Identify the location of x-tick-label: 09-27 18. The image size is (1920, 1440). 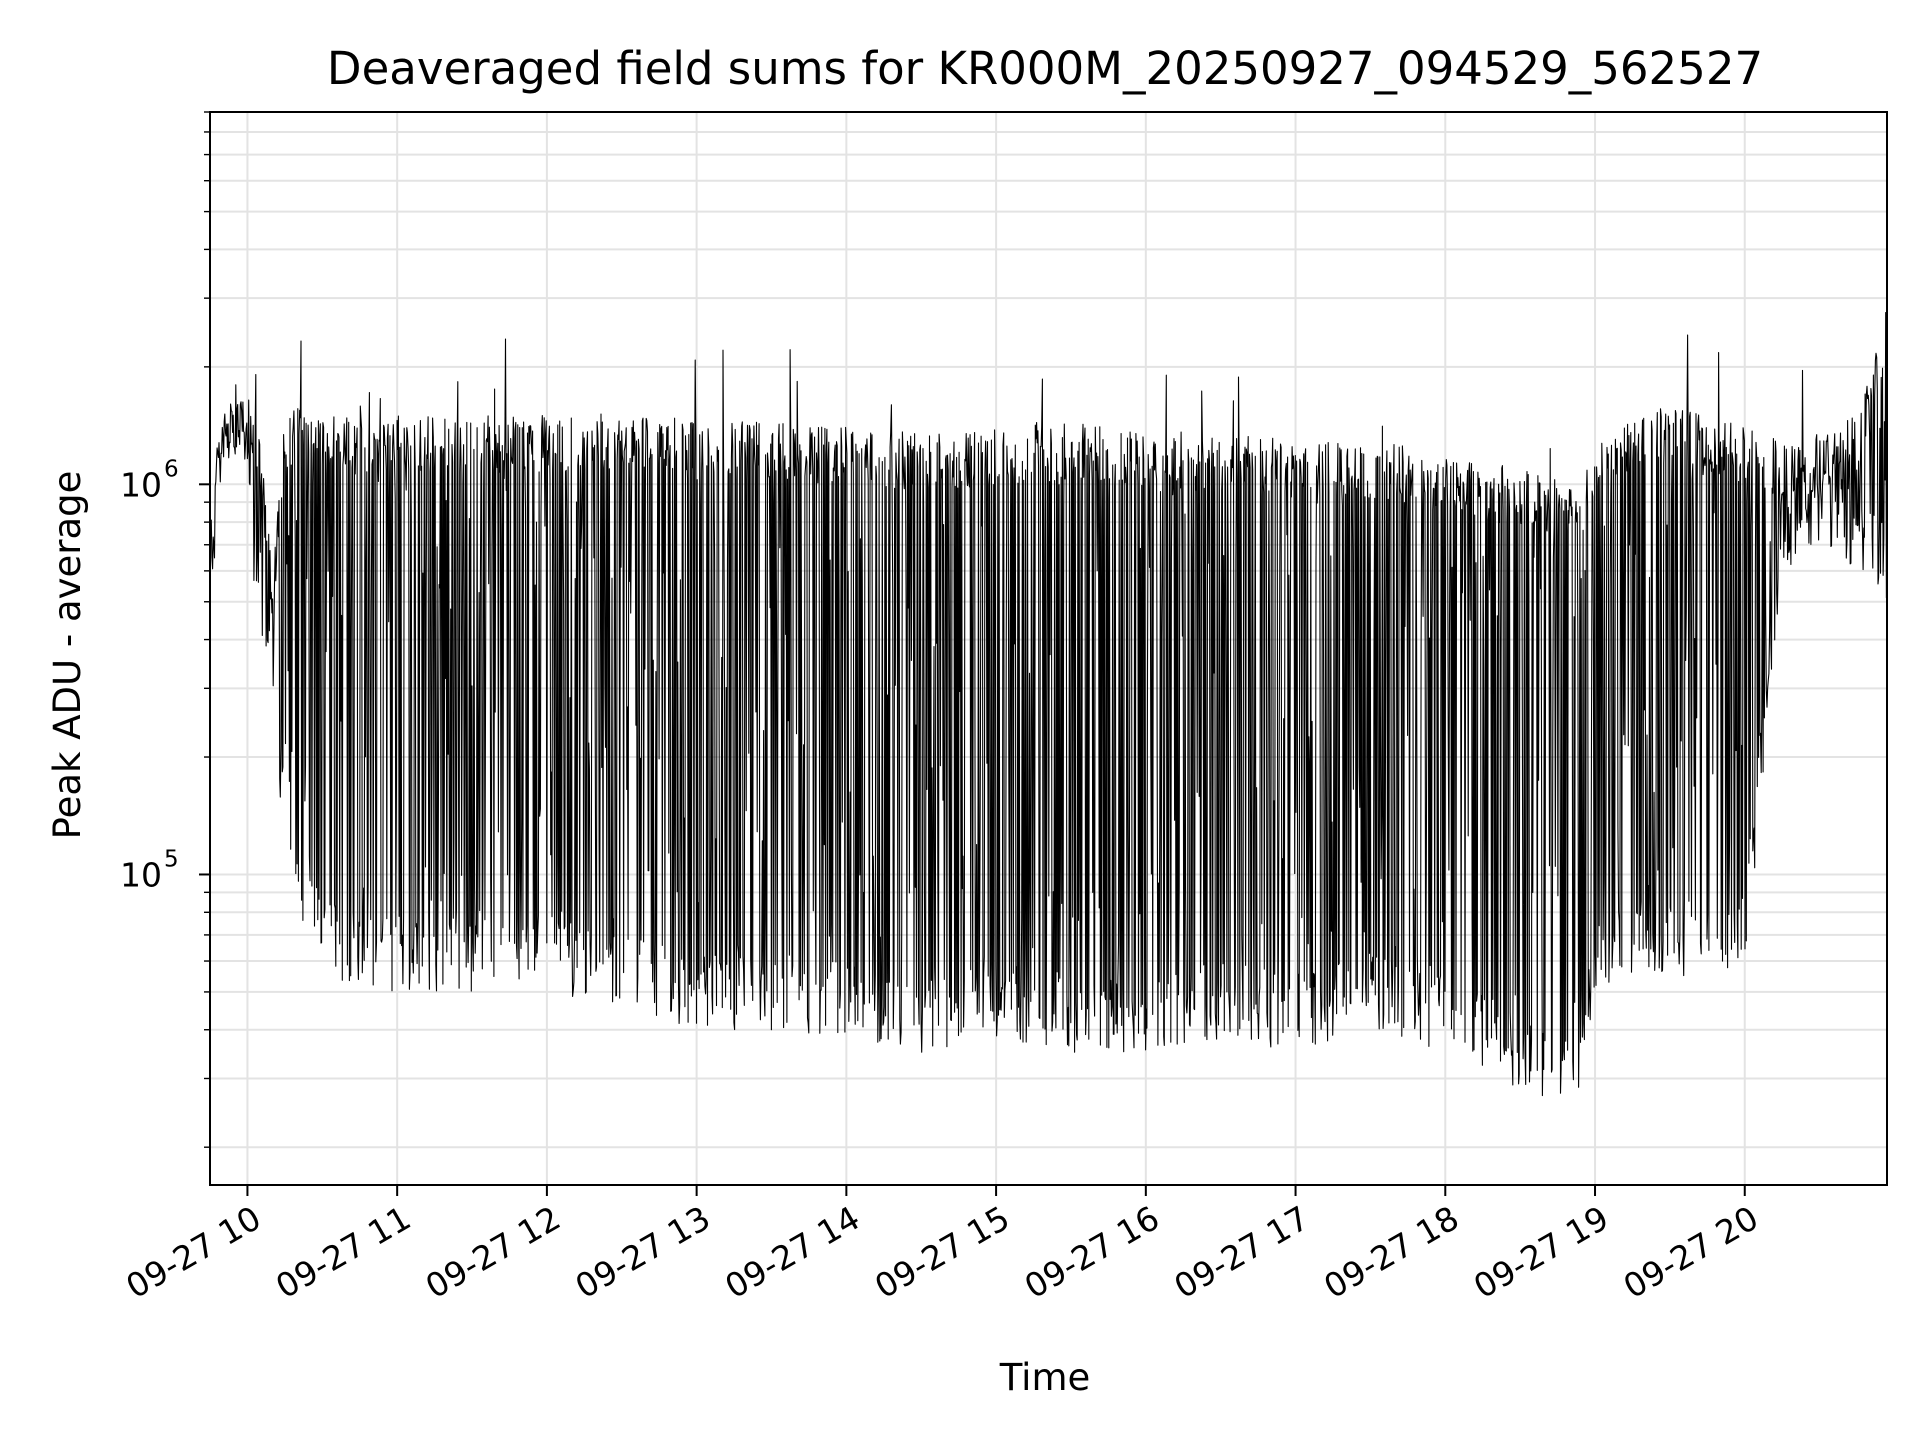
(1391, 1252).